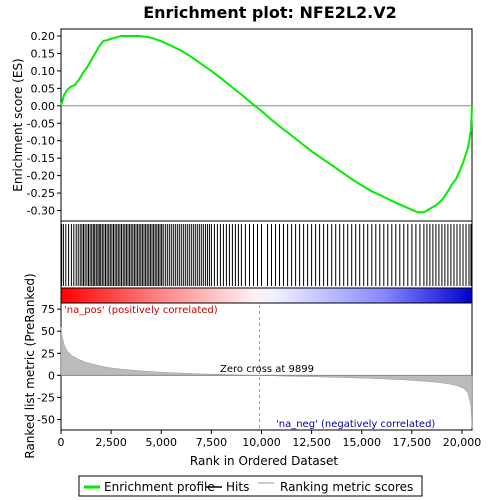  Describe the element at coordinates (412, 442) in the screenshot. I see `x-tick-label: 17,500` at that location.